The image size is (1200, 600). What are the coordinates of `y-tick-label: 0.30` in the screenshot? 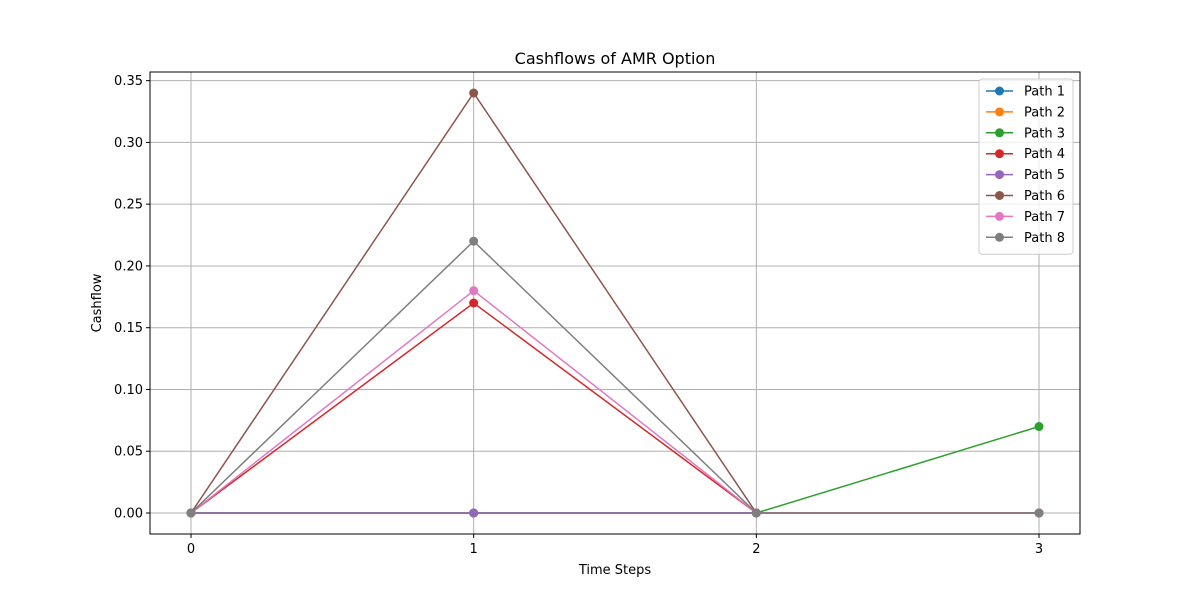 It's located at (128, 143).